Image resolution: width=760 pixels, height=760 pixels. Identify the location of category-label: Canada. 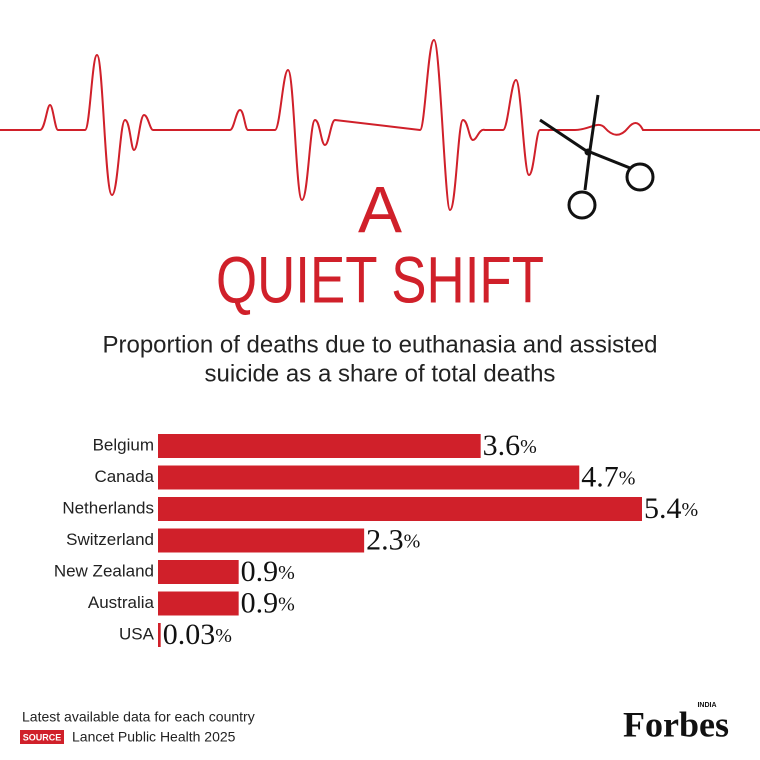
(124, 476).